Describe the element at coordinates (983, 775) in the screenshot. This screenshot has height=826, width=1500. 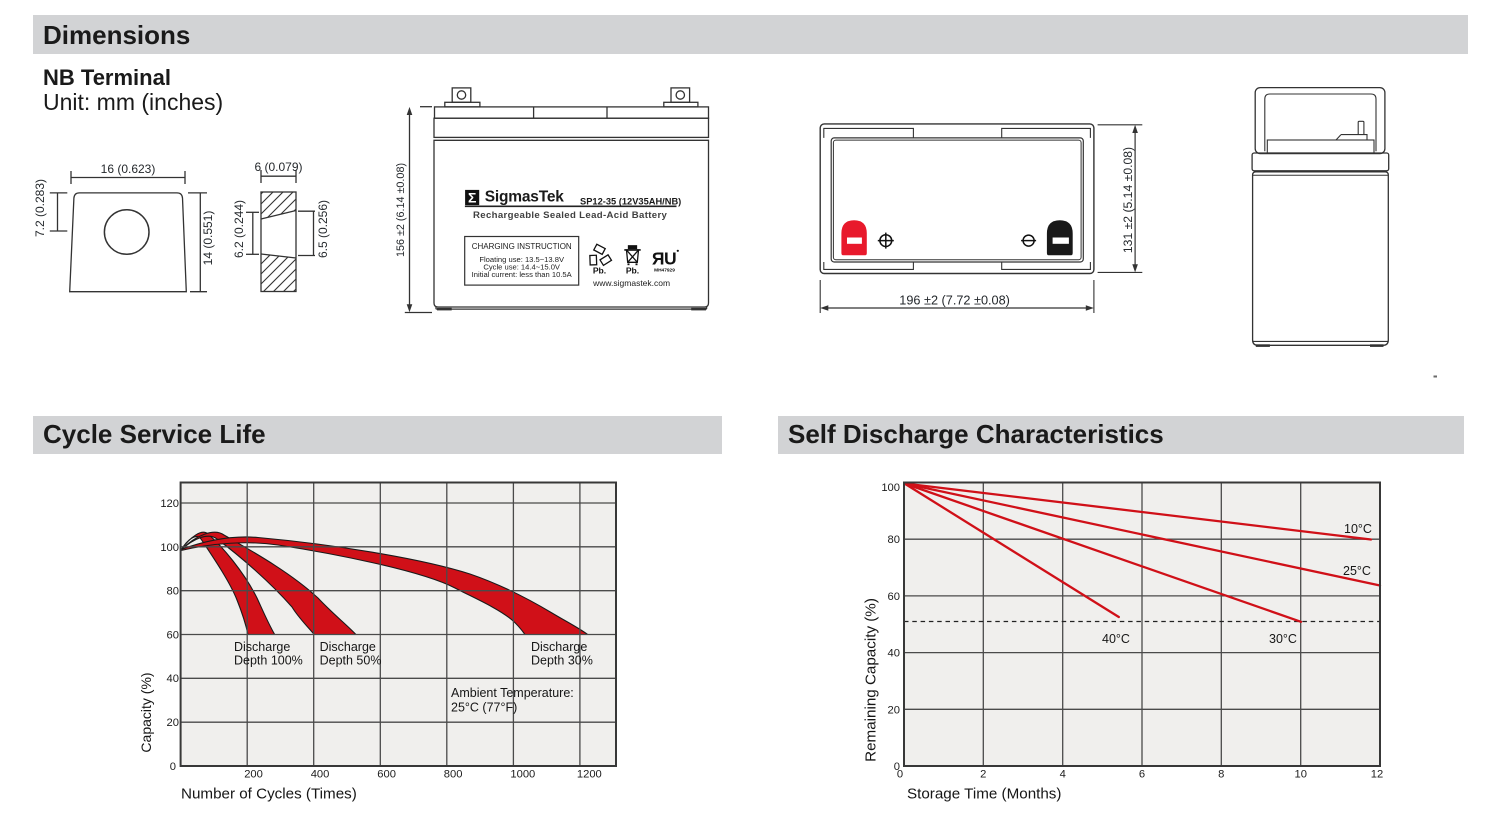
I see `svg-text: 2` at that location.